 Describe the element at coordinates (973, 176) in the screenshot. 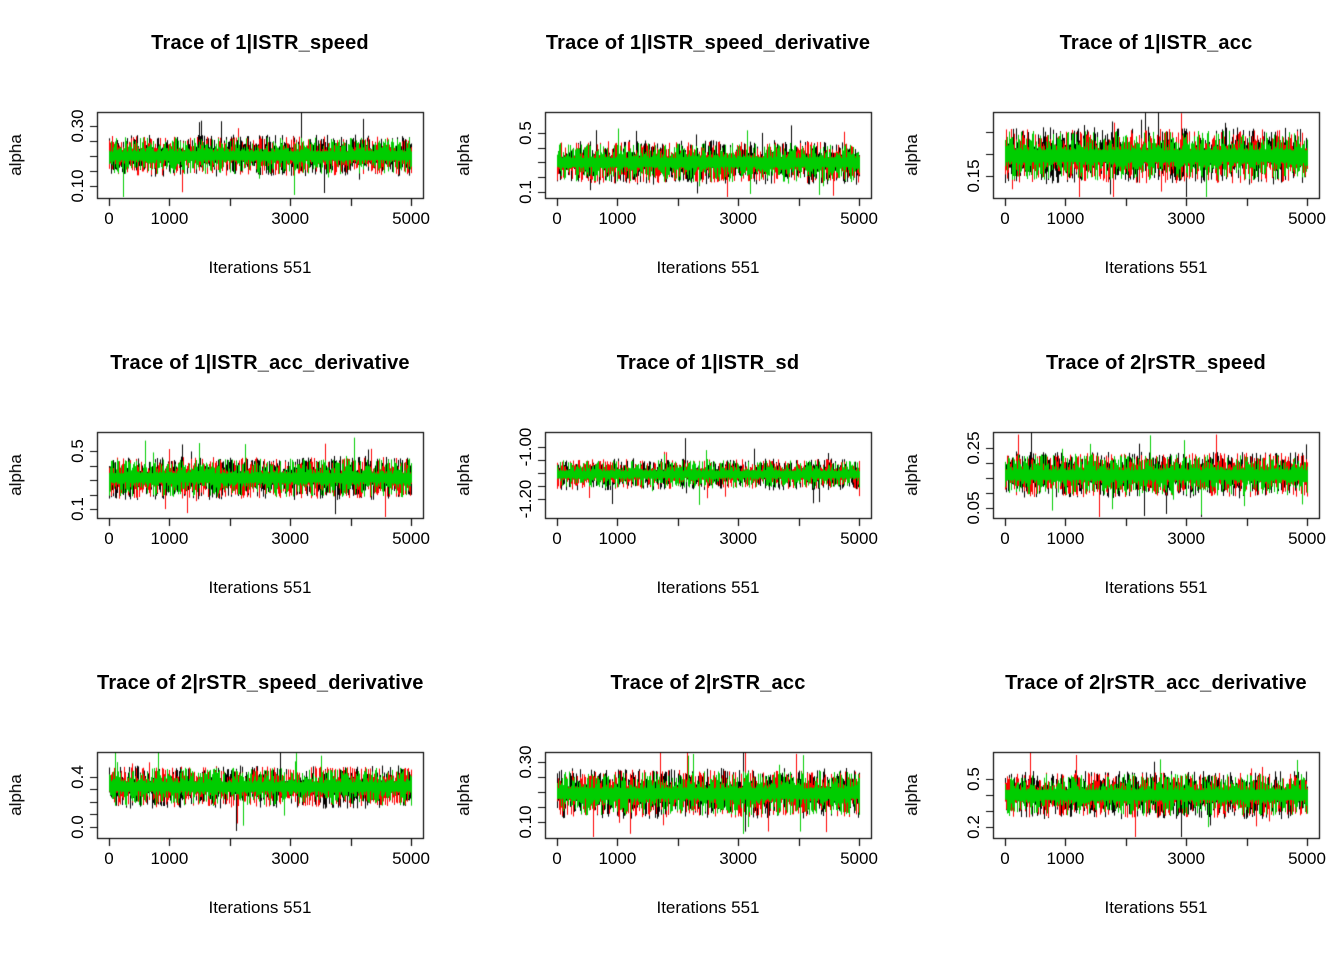

I see `y-tick-label: 0.15` at that location.